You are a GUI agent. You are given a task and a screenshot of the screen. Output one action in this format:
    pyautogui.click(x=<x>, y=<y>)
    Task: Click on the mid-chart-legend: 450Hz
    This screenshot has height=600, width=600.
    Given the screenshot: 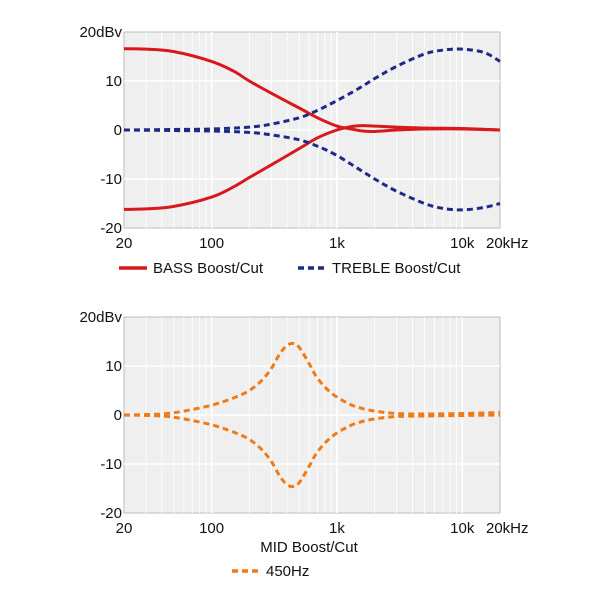 What is the action you would take?
    pyautogui.click(x=270, y=571)
    